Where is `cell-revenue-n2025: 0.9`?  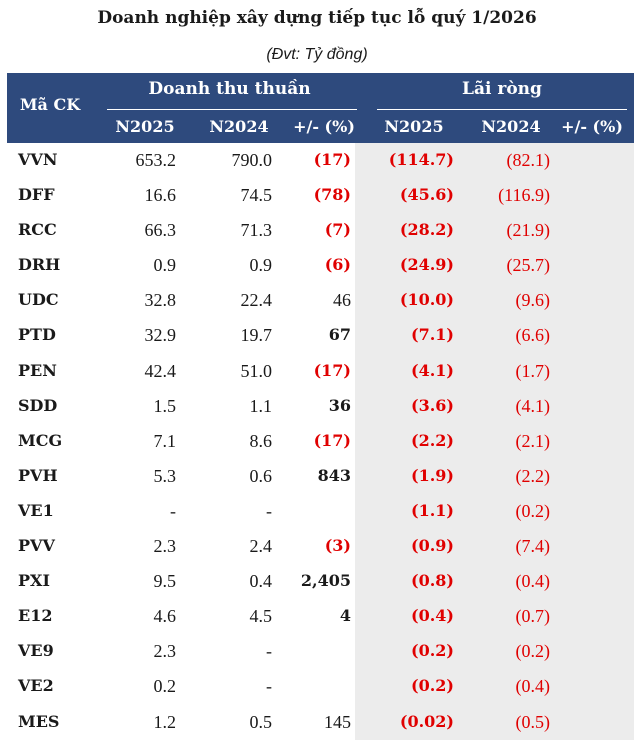 cell-revenue-n2025: 0.9 is located at coordinates (165, 265).